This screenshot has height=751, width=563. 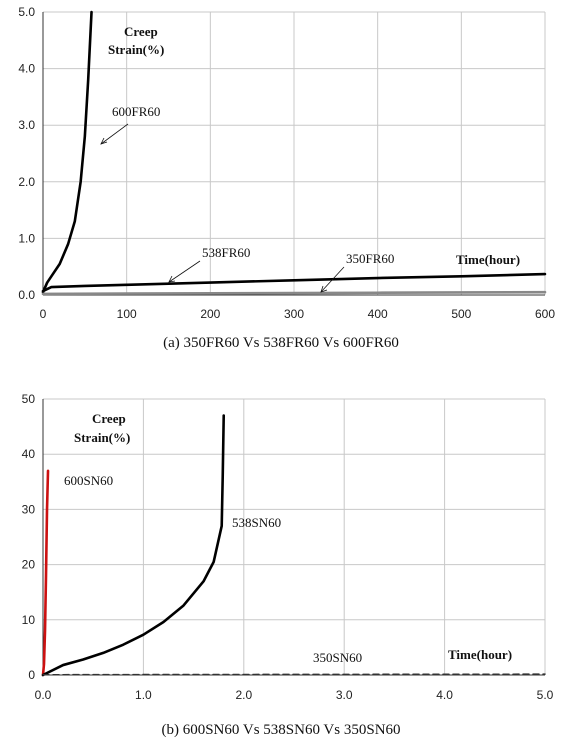 What do you see at coordinates (444, 695) in the screenshot?
I see `chart-b-x-tick-label: 4.0` at bounding box center [444, 695].